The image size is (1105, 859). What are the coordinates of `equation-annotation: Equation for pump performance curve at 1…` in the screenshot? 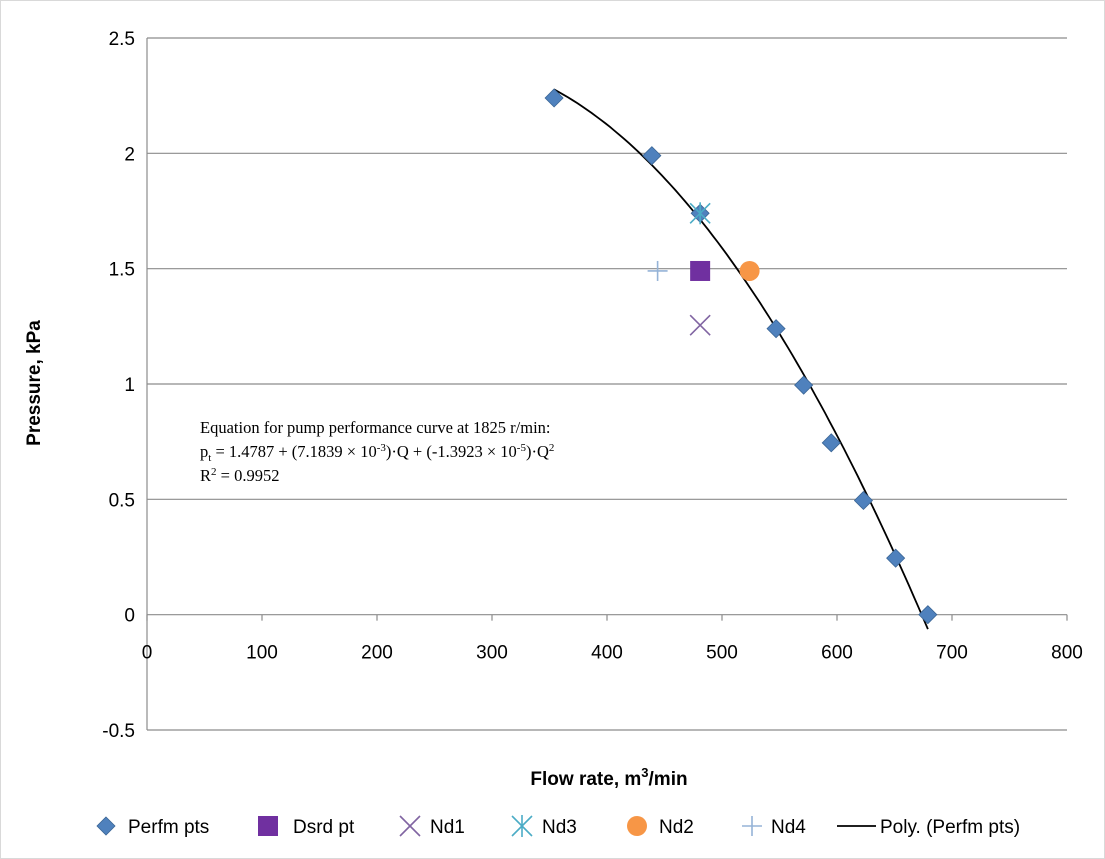 It's located at (377, 451).